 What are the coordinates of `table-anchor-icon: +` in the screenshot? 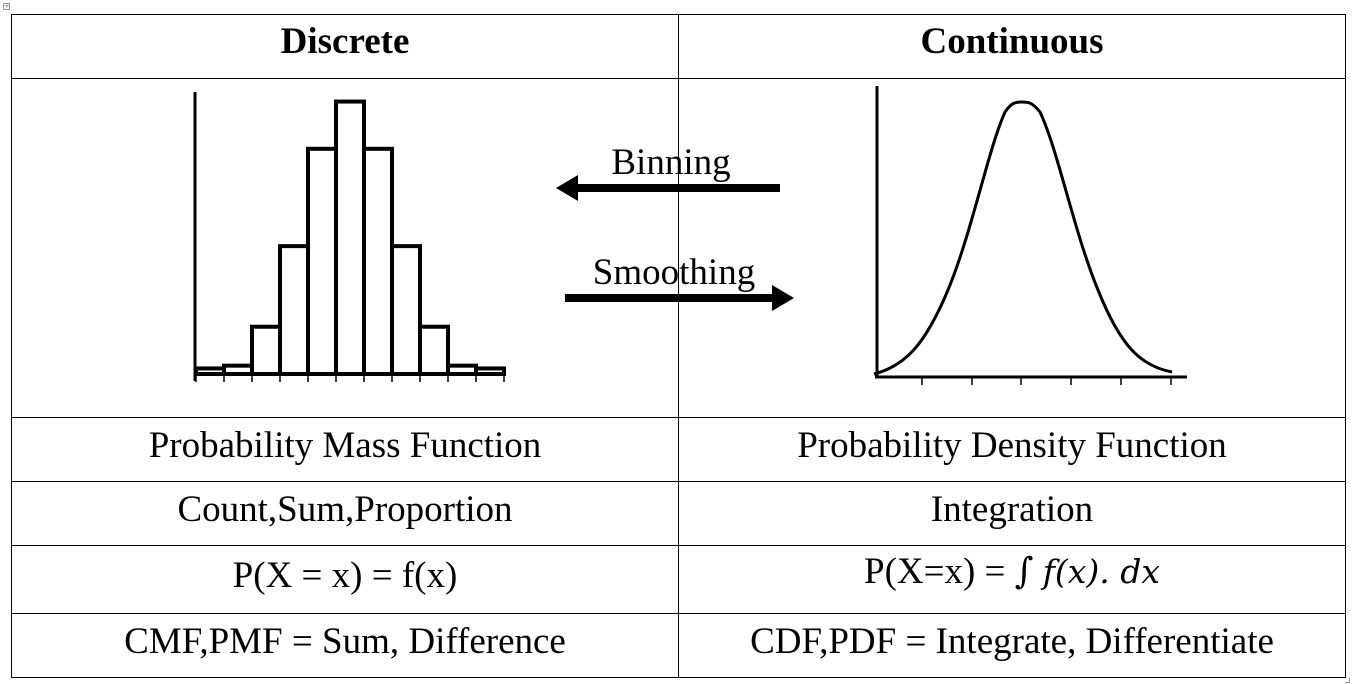 It's located at (6, 6).